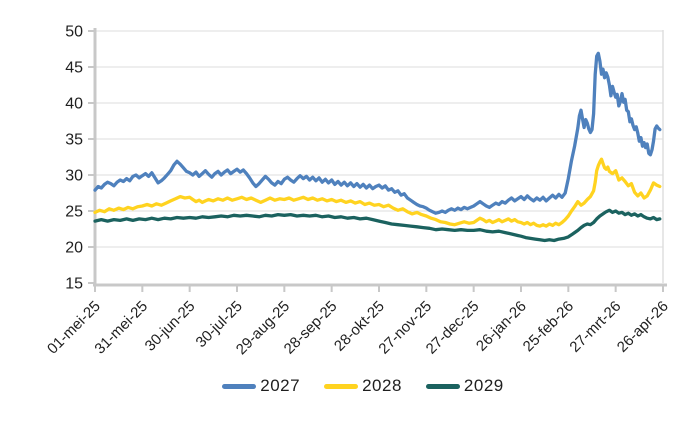 Image resolution: width=700 pixels, height=430 pixels. Describe the element at coordinates (74, 32) in the screenshot. I see `y-tick-label: 50` at that location.